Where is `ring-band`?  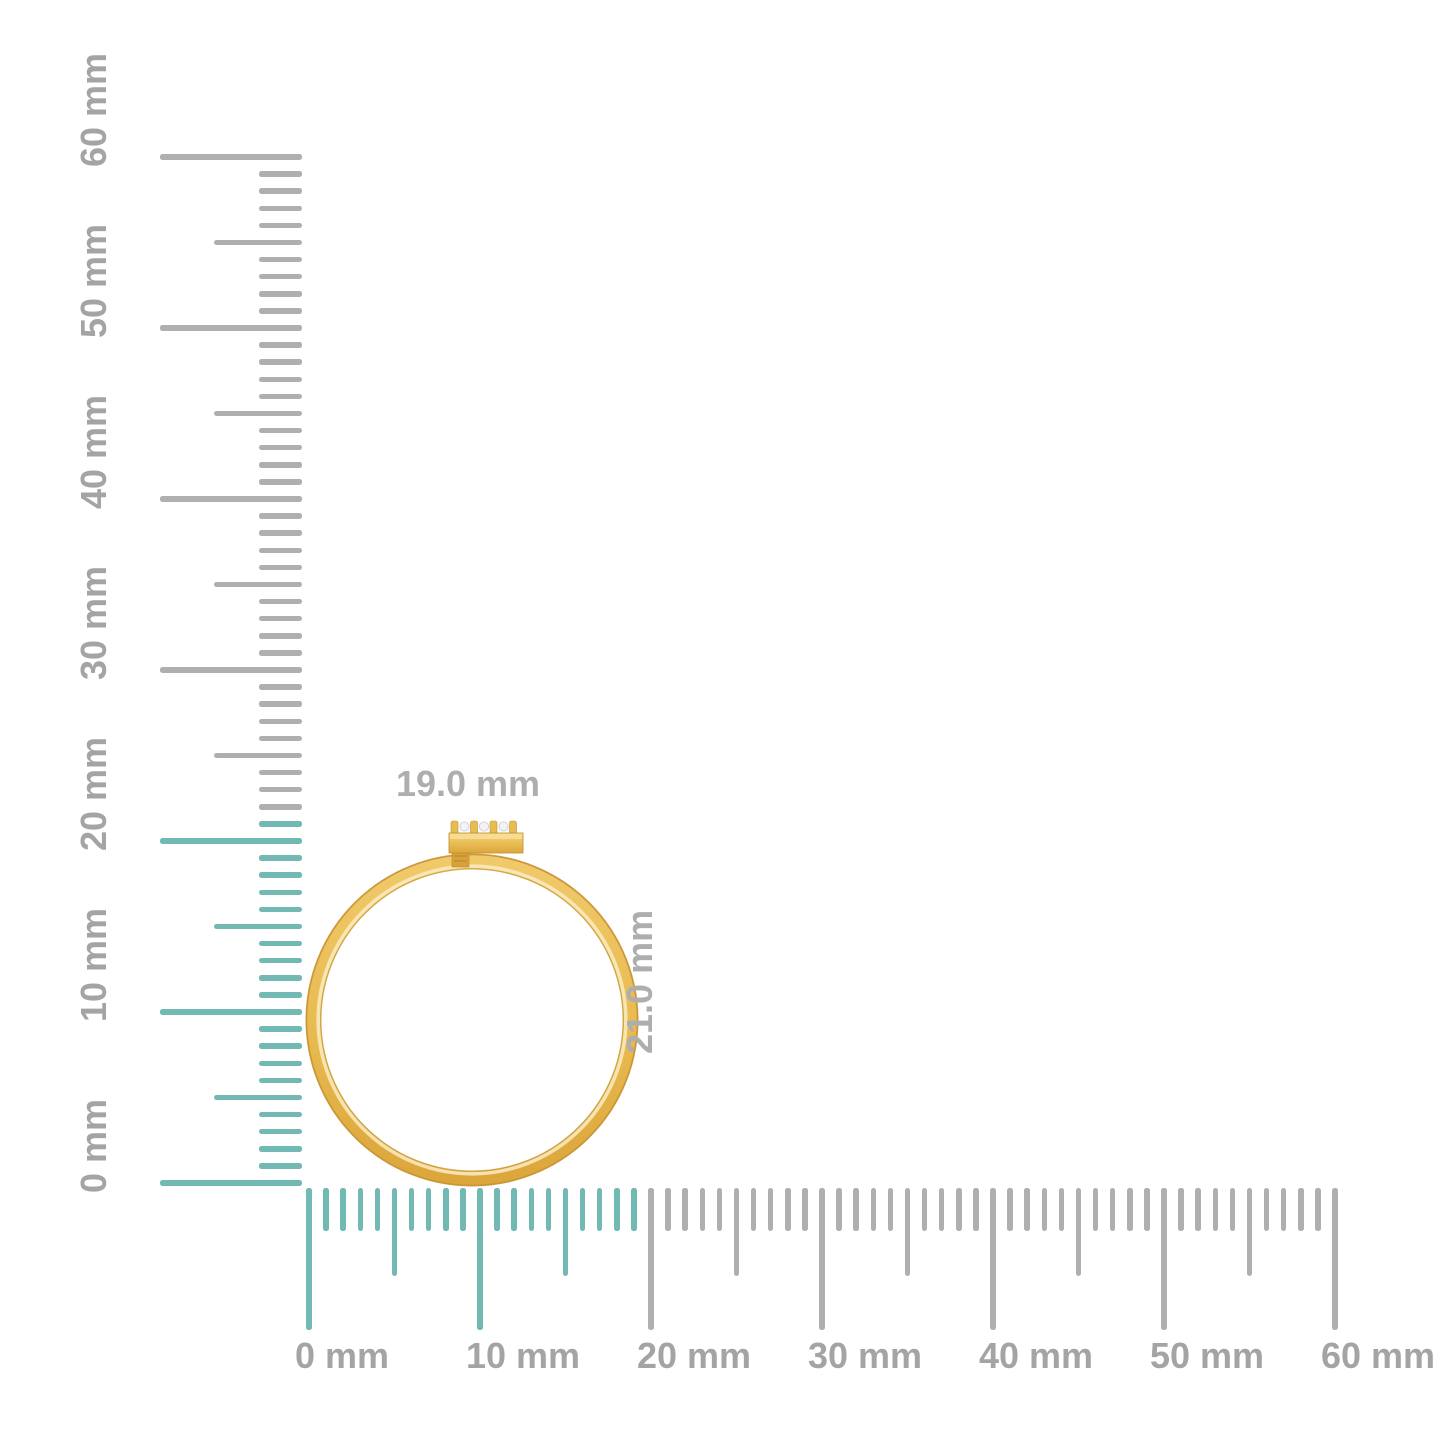
ring-band is located at coordinates (472, 1020).